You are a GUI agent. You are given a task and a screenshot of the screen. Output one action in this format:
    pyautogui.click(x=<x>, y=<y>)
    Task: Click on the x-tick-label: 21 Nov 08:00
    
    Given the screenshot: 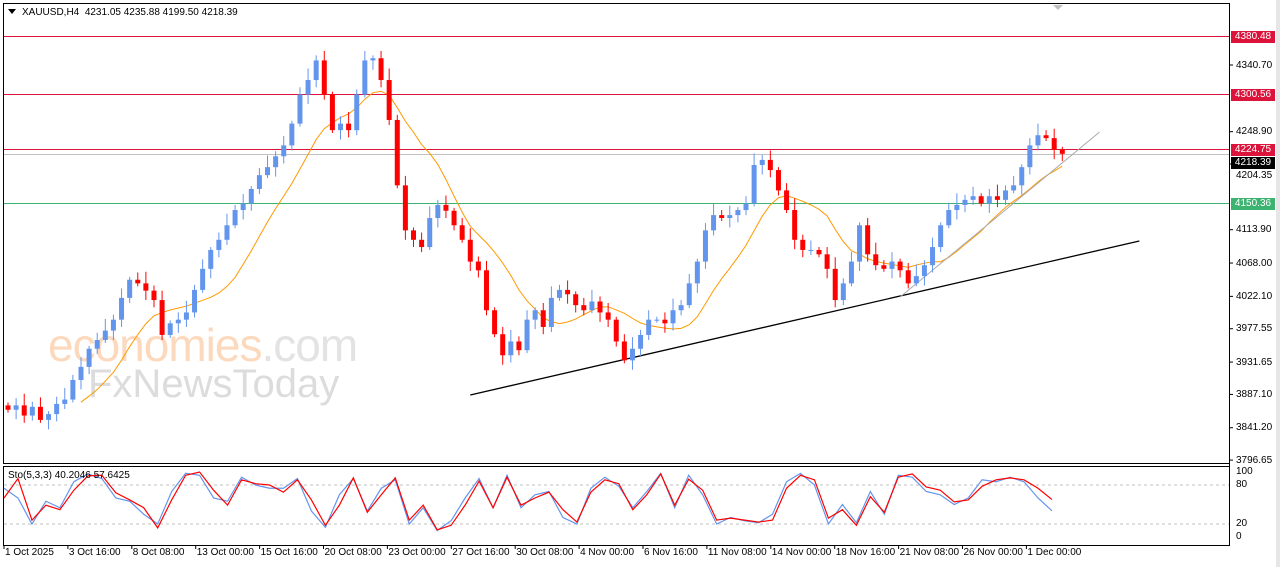 What is the action you would take?
    pyautogui.click(x=929, y=552)
    